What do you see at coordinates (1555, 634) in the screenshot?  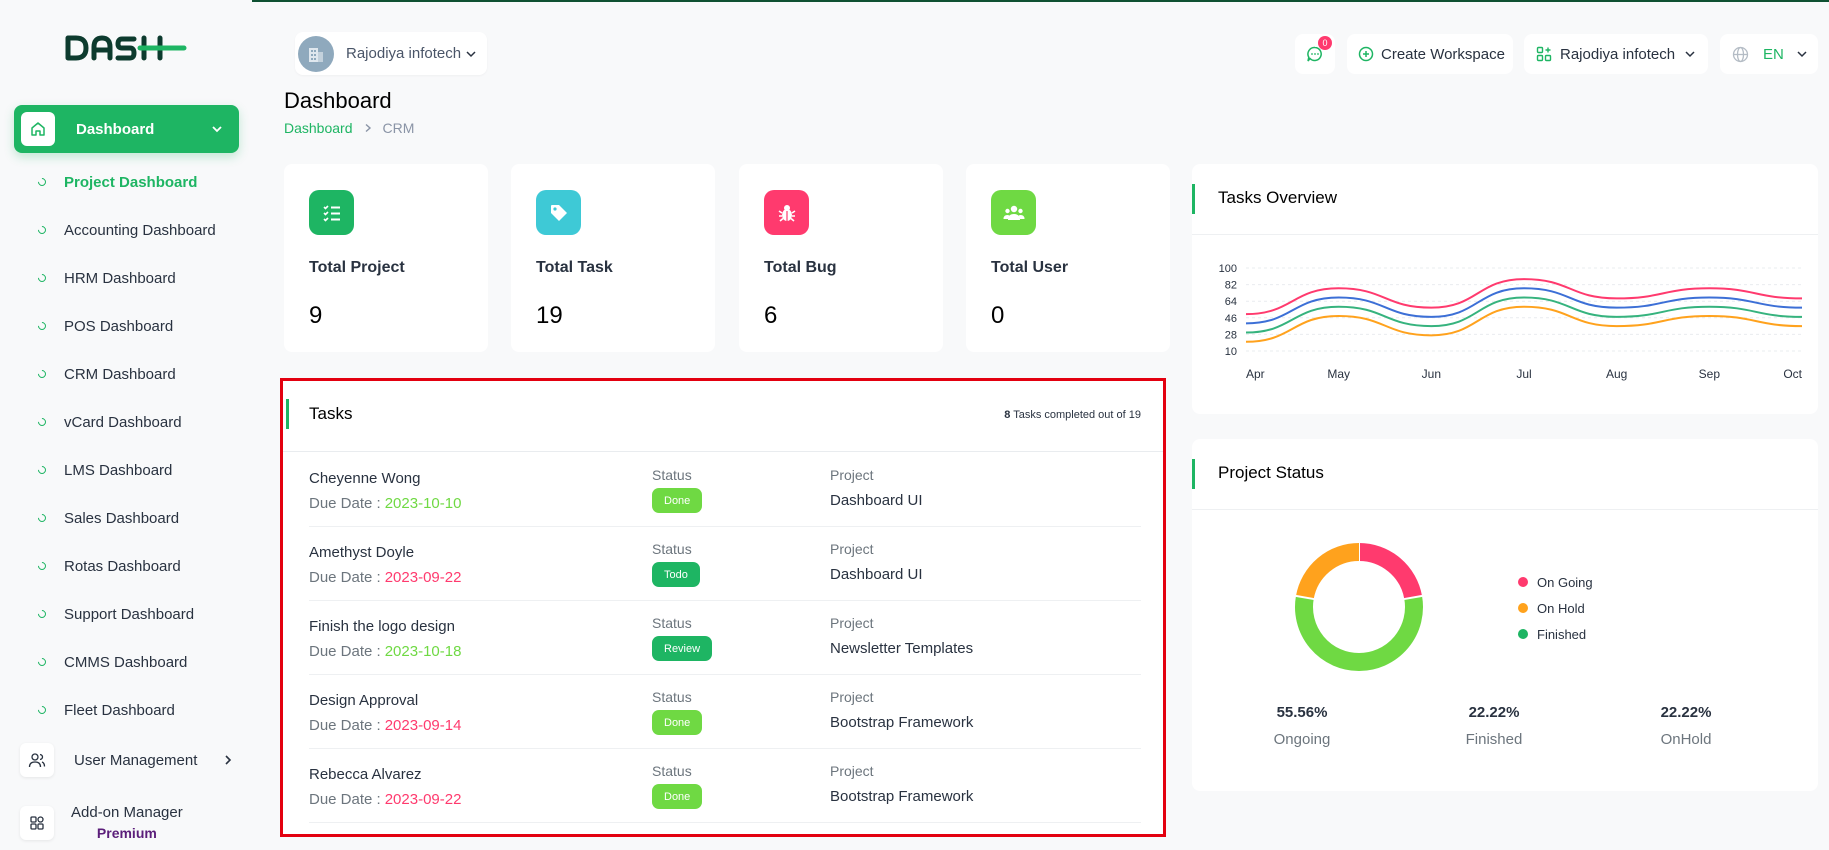 I see `legend-item-finished: Finished` at bounding box center [1555, 634].